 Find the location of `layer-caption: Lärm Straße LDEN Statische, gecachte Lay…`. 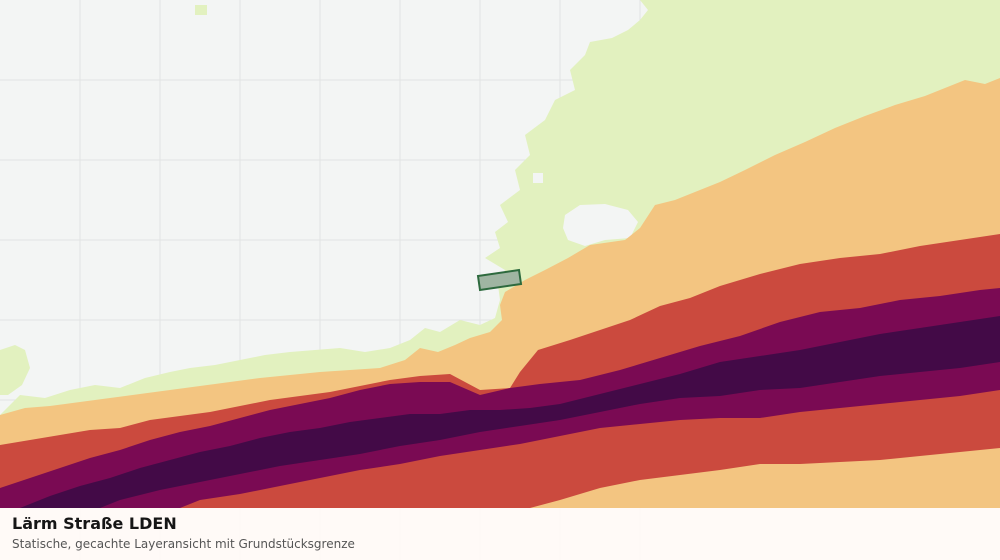

layer-caption: Lärm Straße LDEN Statische, gecachte Lay… is located at coordinates (500, 534).